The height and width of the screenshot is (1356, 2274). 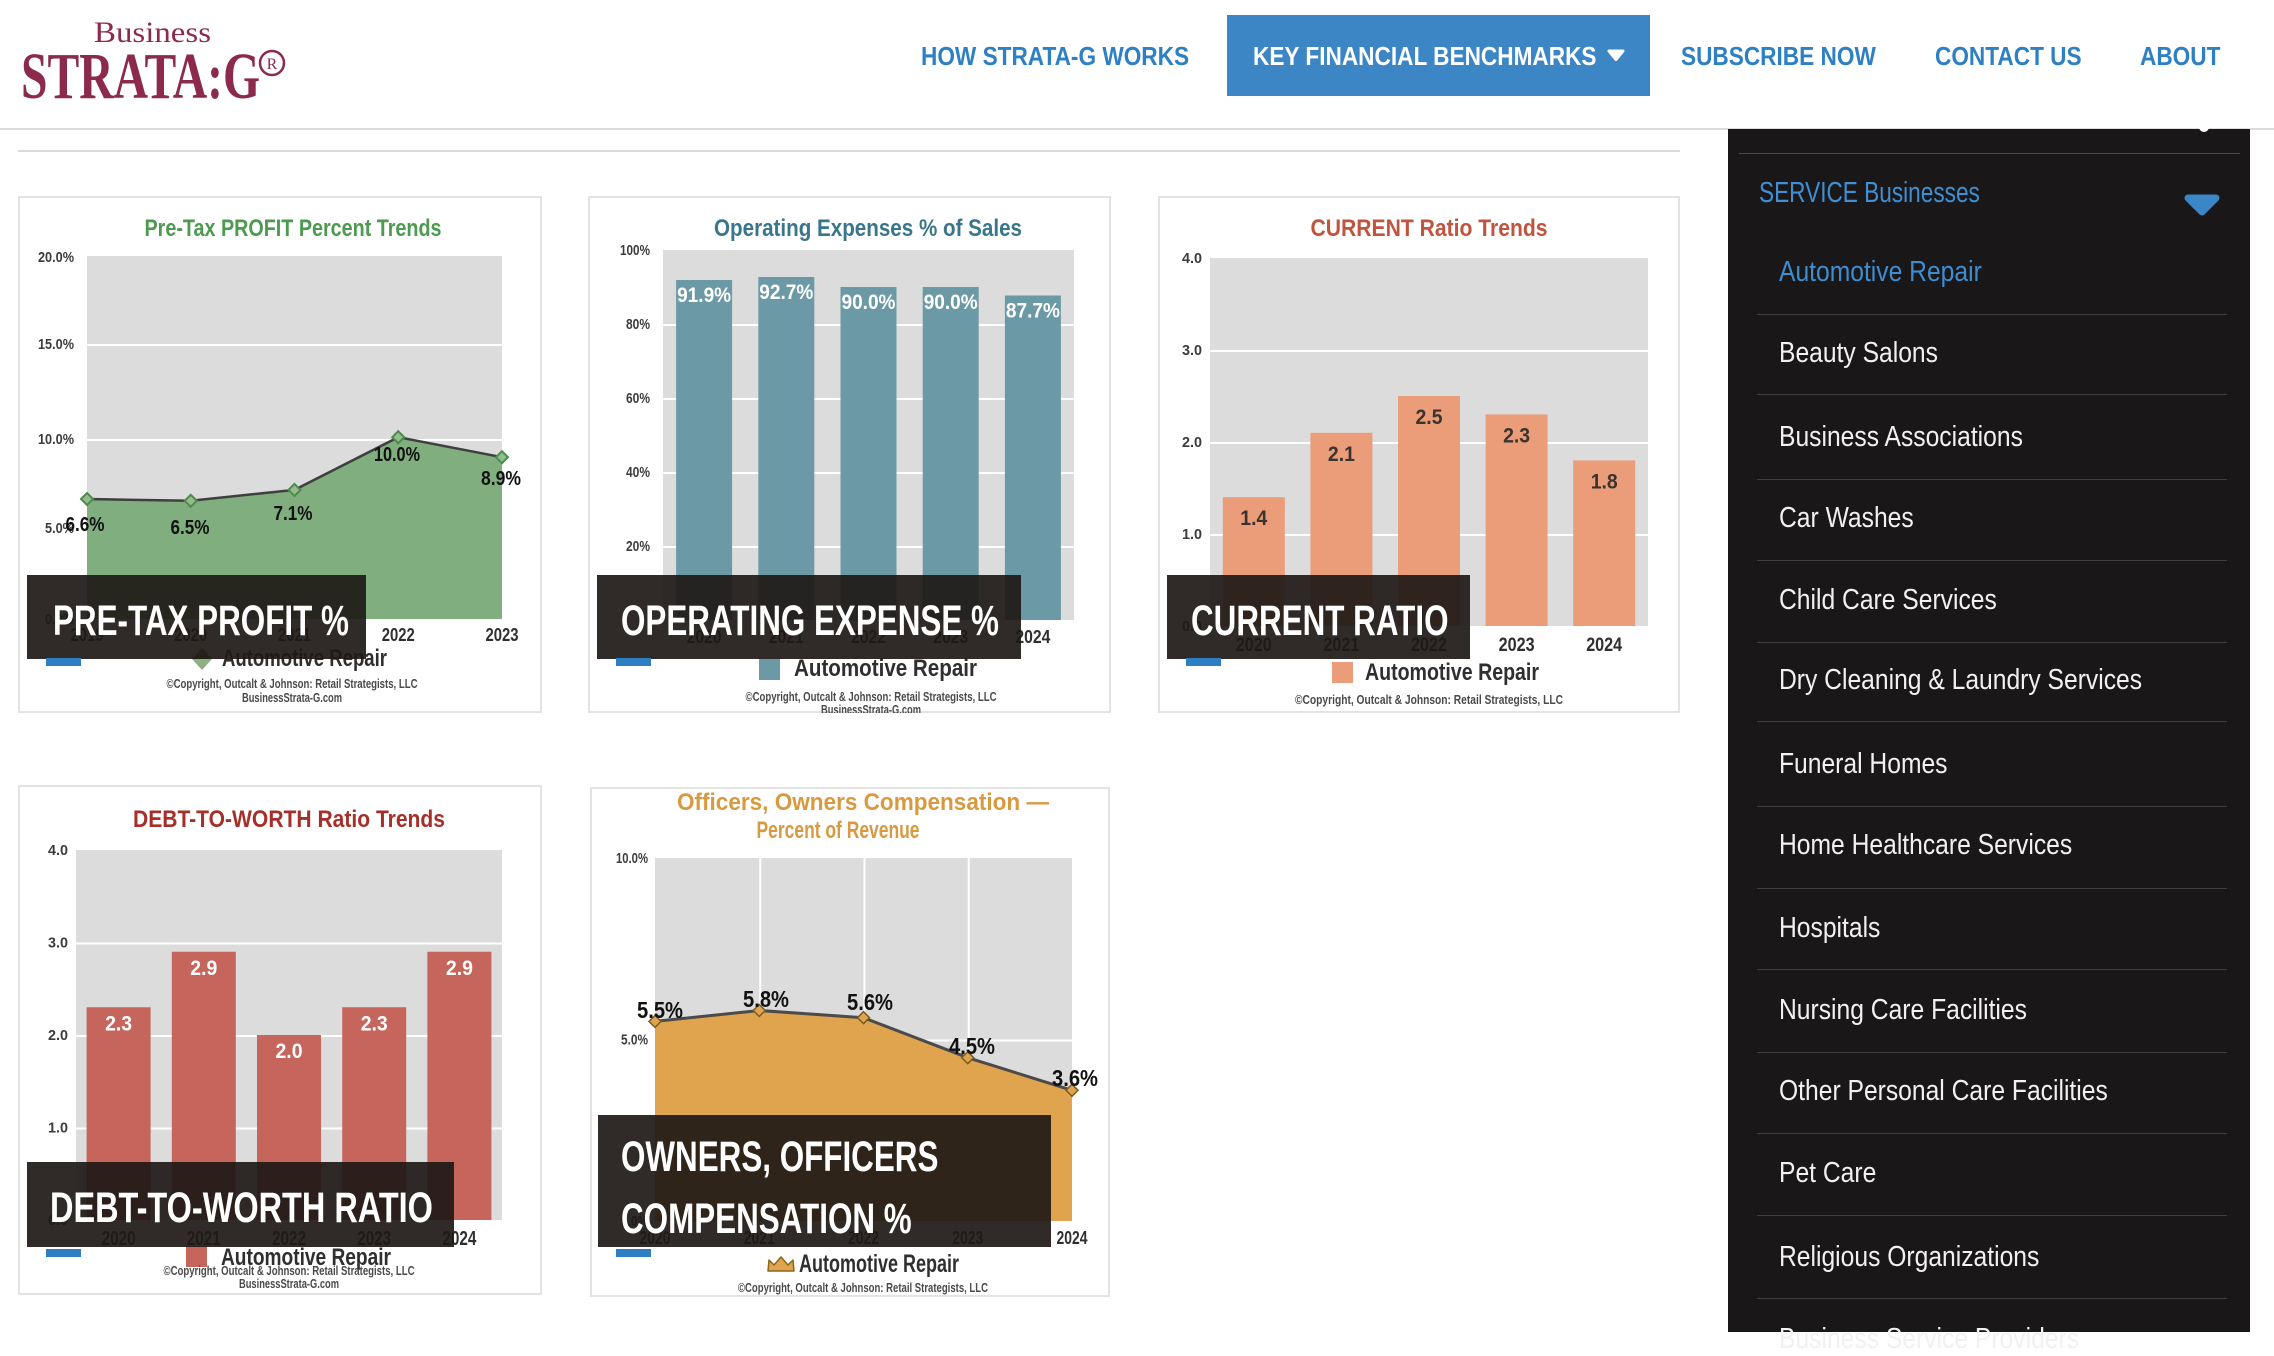 I want to click on svg-text: 1.8, so click(x=1604, y=481).